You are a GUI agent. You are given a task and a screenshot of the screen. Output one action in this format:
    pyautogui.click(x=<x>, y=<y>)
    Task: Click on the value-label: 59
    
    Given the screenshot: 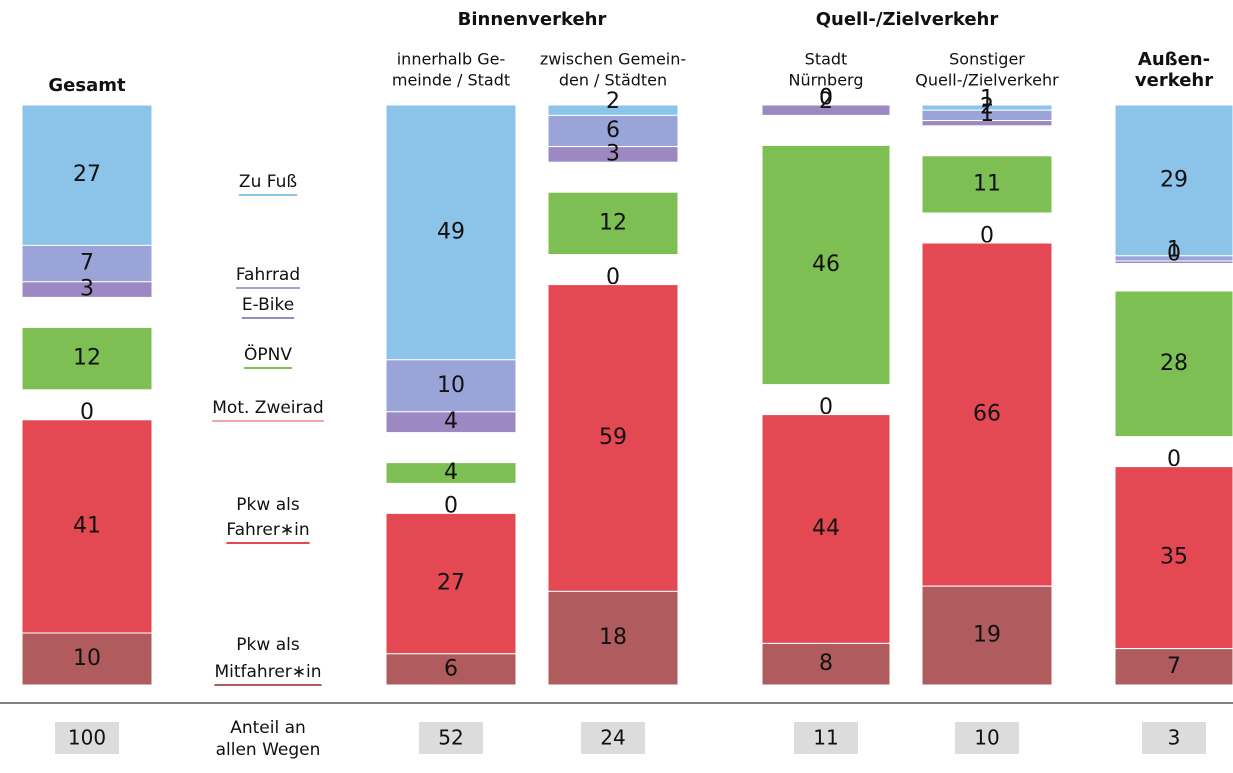 What is the action you would take?
    pyautogui.click(x=613, y=437)
    